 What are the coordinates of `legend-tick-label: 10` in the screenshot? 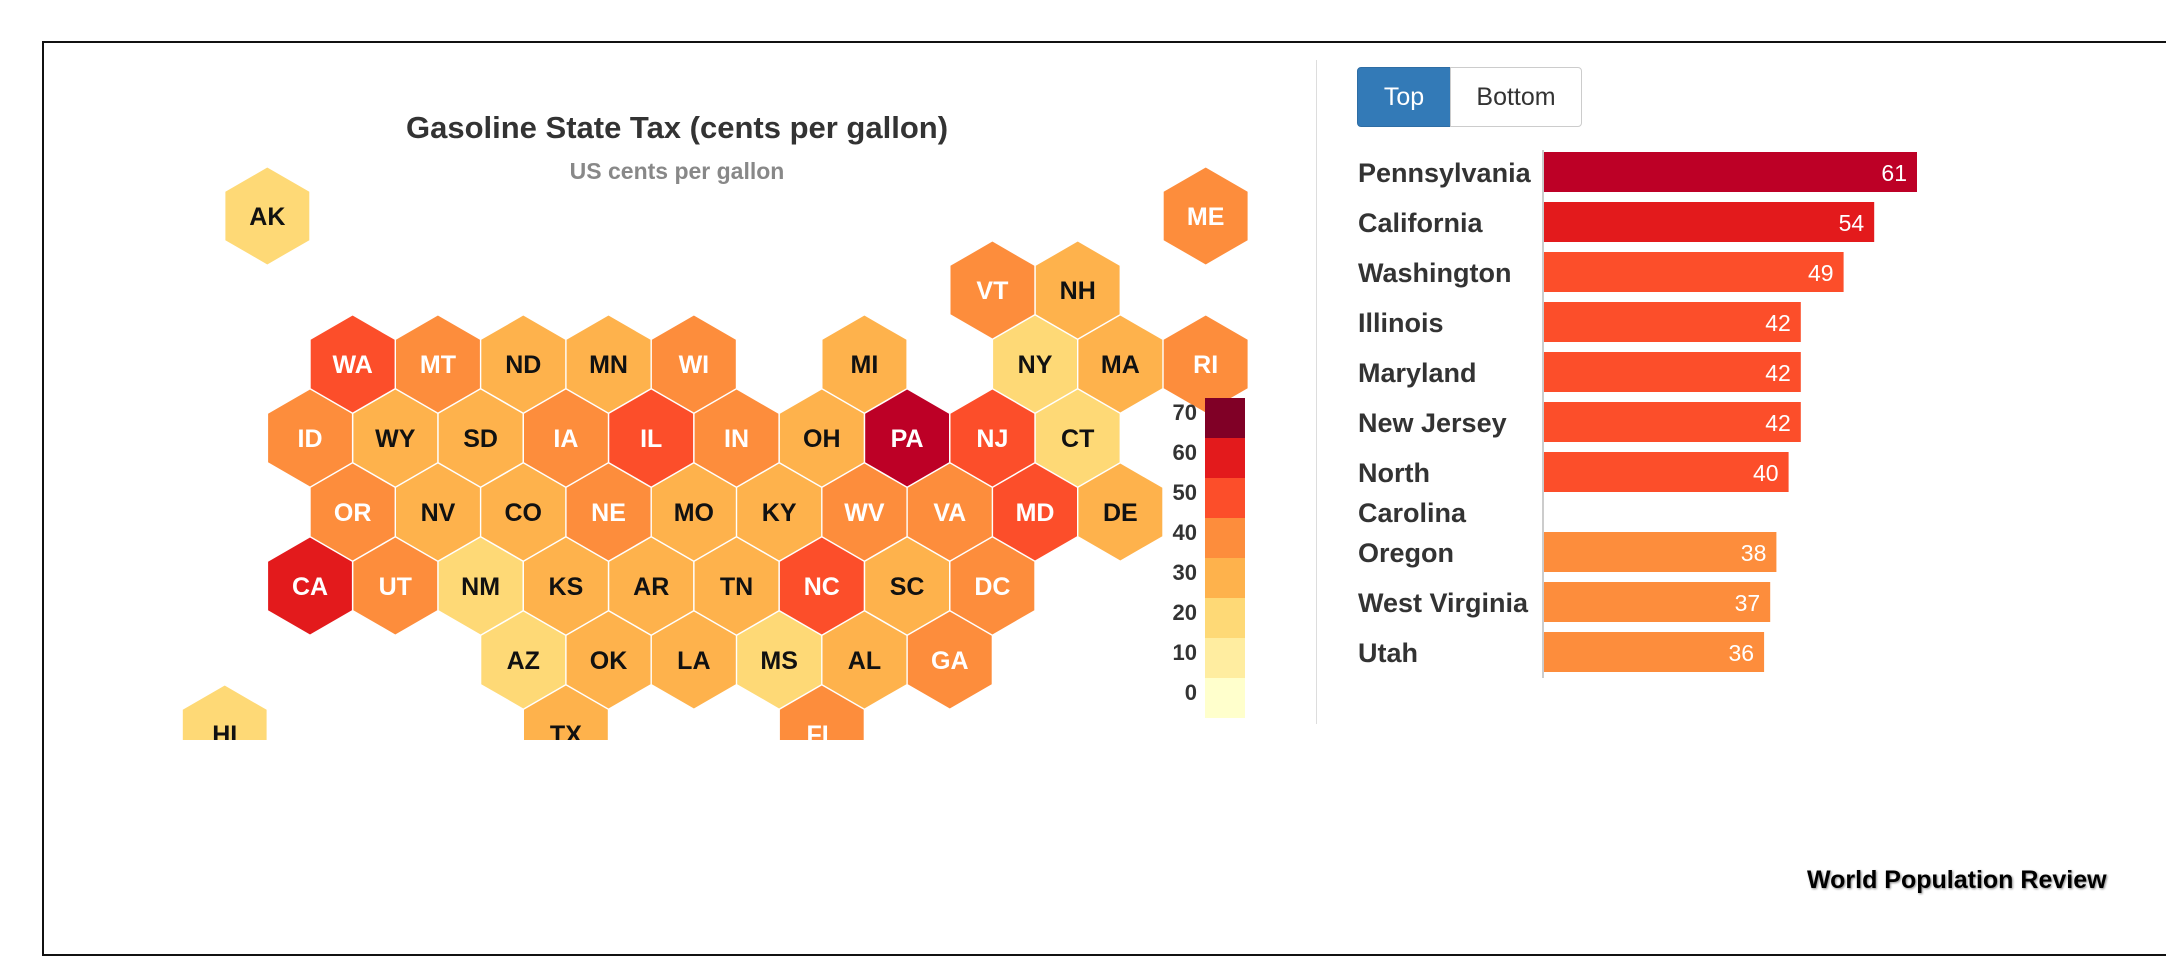 It's located at (1185, 652).